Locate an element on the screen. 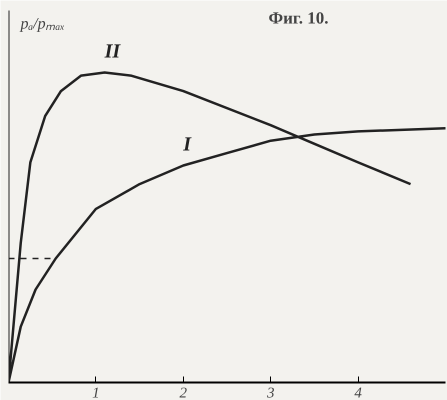 Image resolution: width=447 pixels, height=400 pixels. series-label: II is located at coordinates (113, 51).